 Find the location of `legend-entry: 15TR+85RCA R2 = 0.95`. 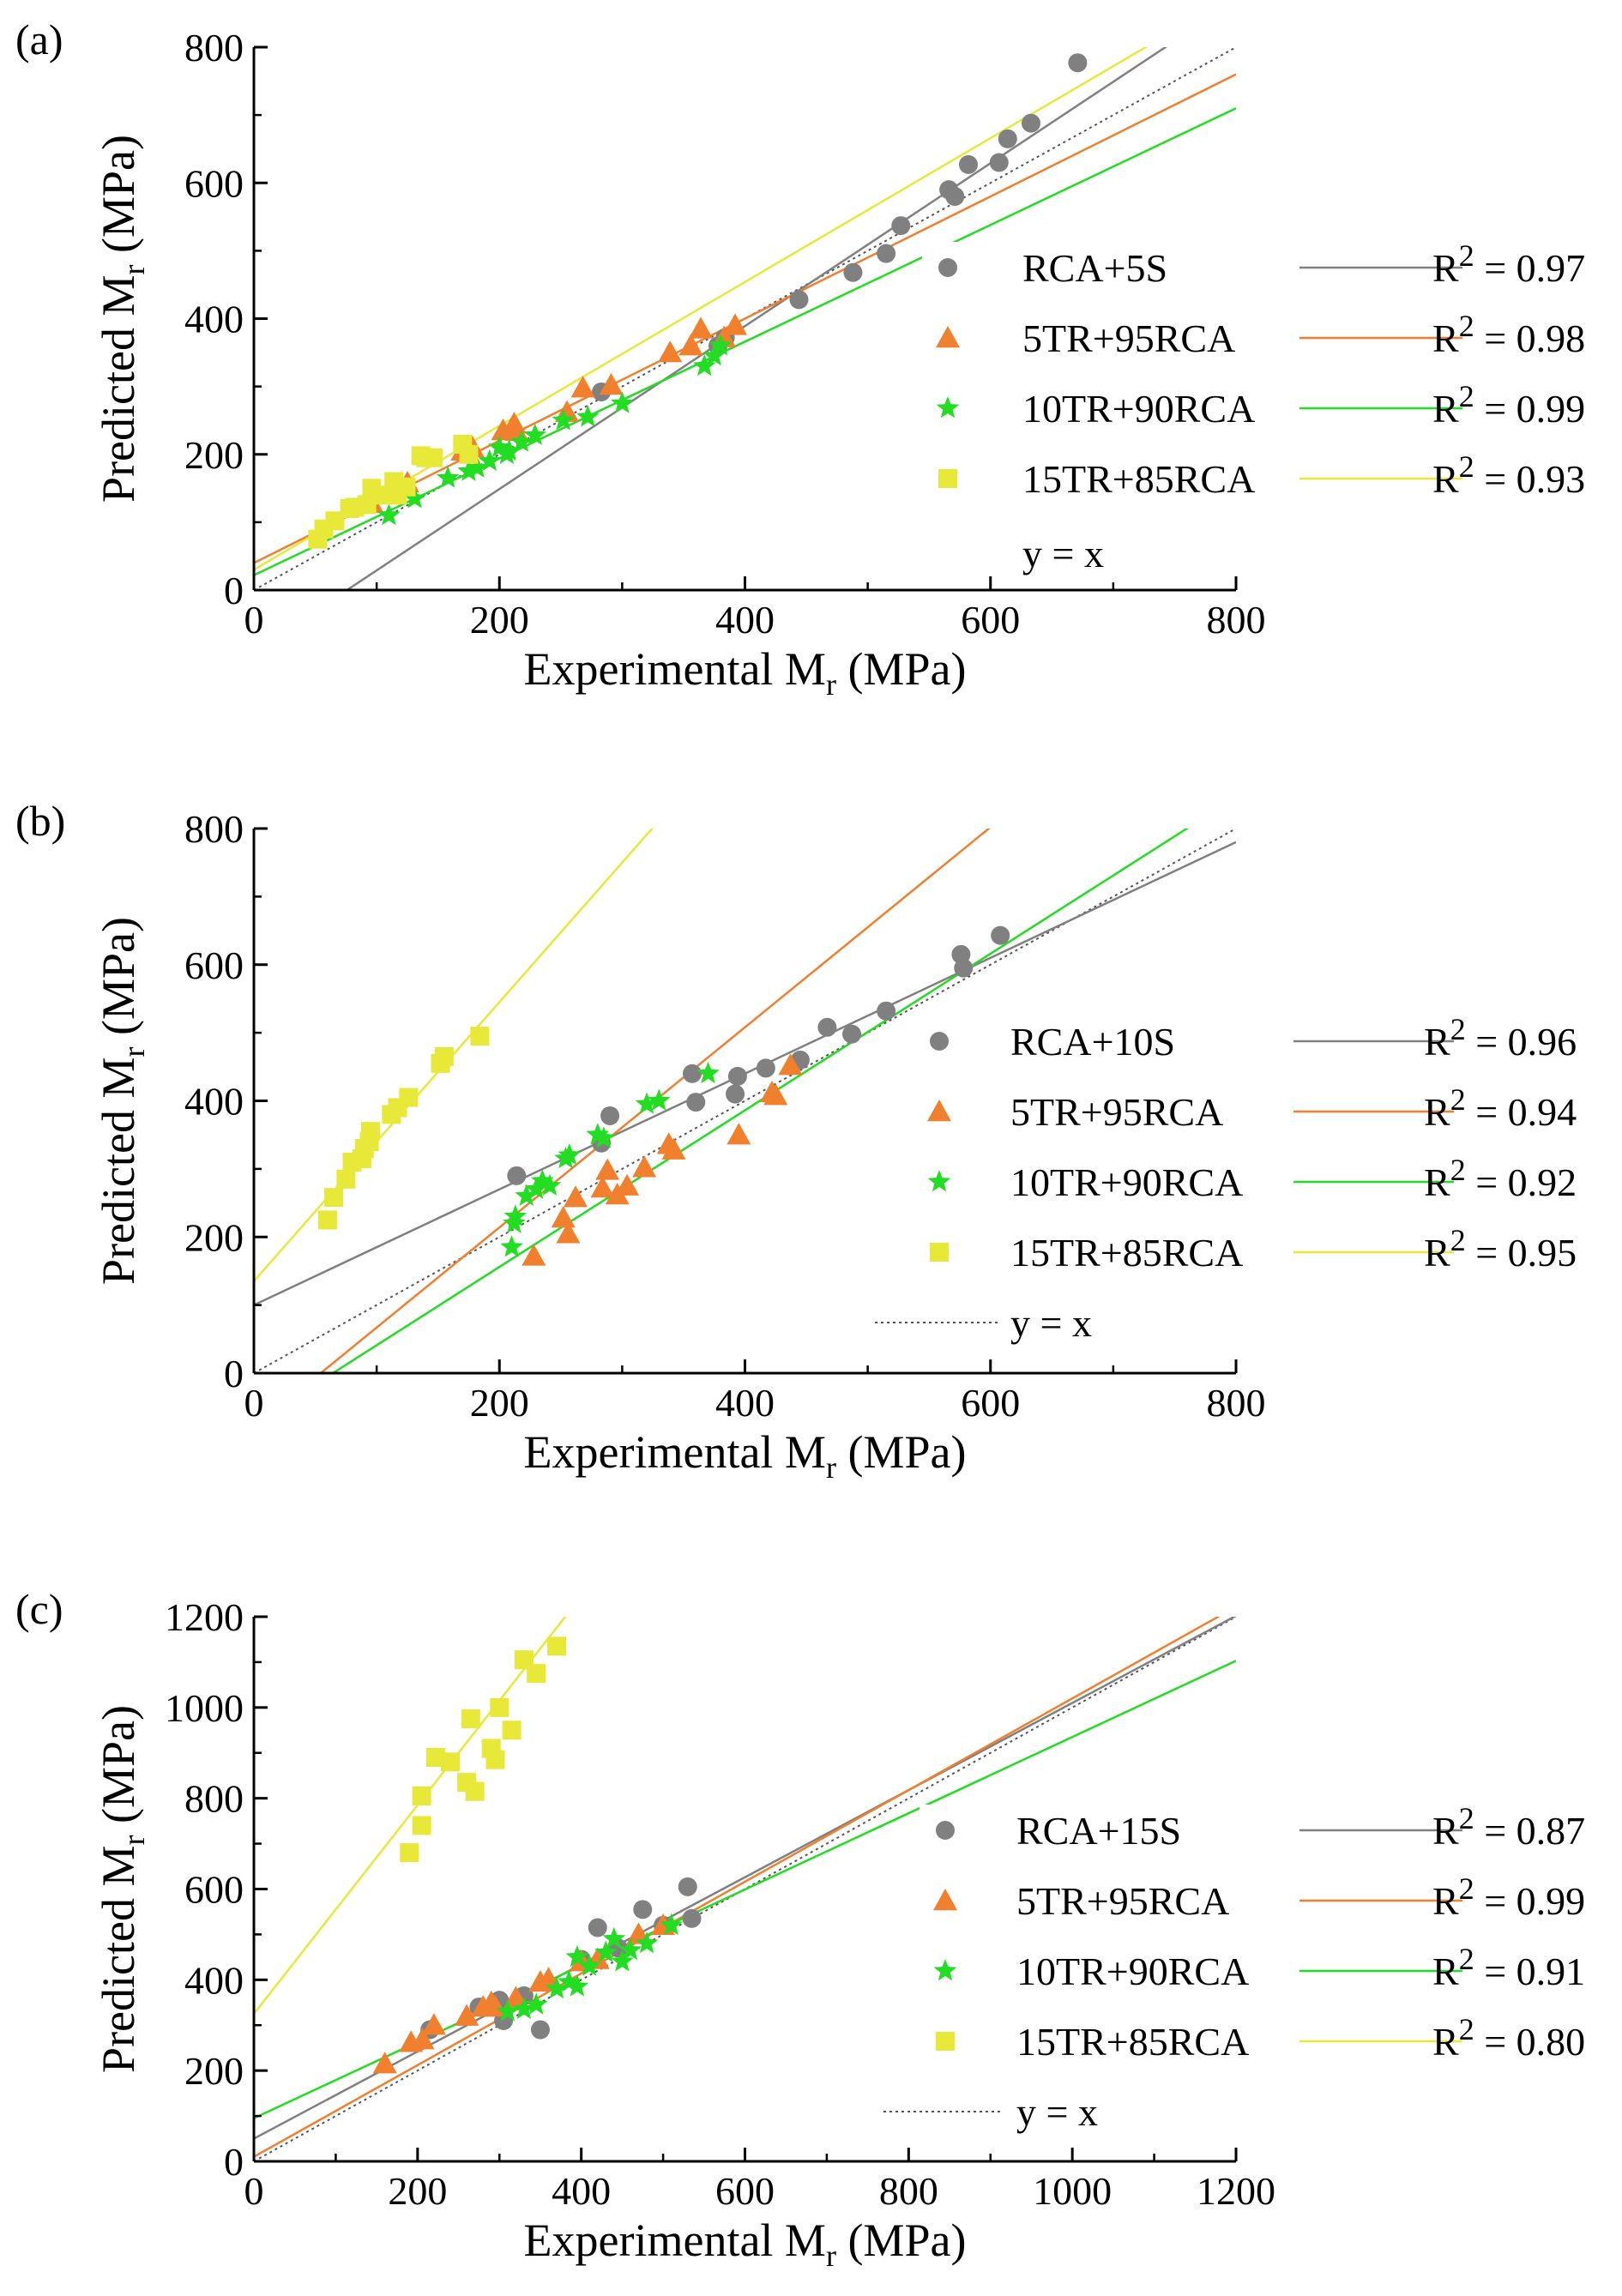

legend-entry: 15TR+85RCA R2 = 0.95 is located at coordinates (1263, 1252).